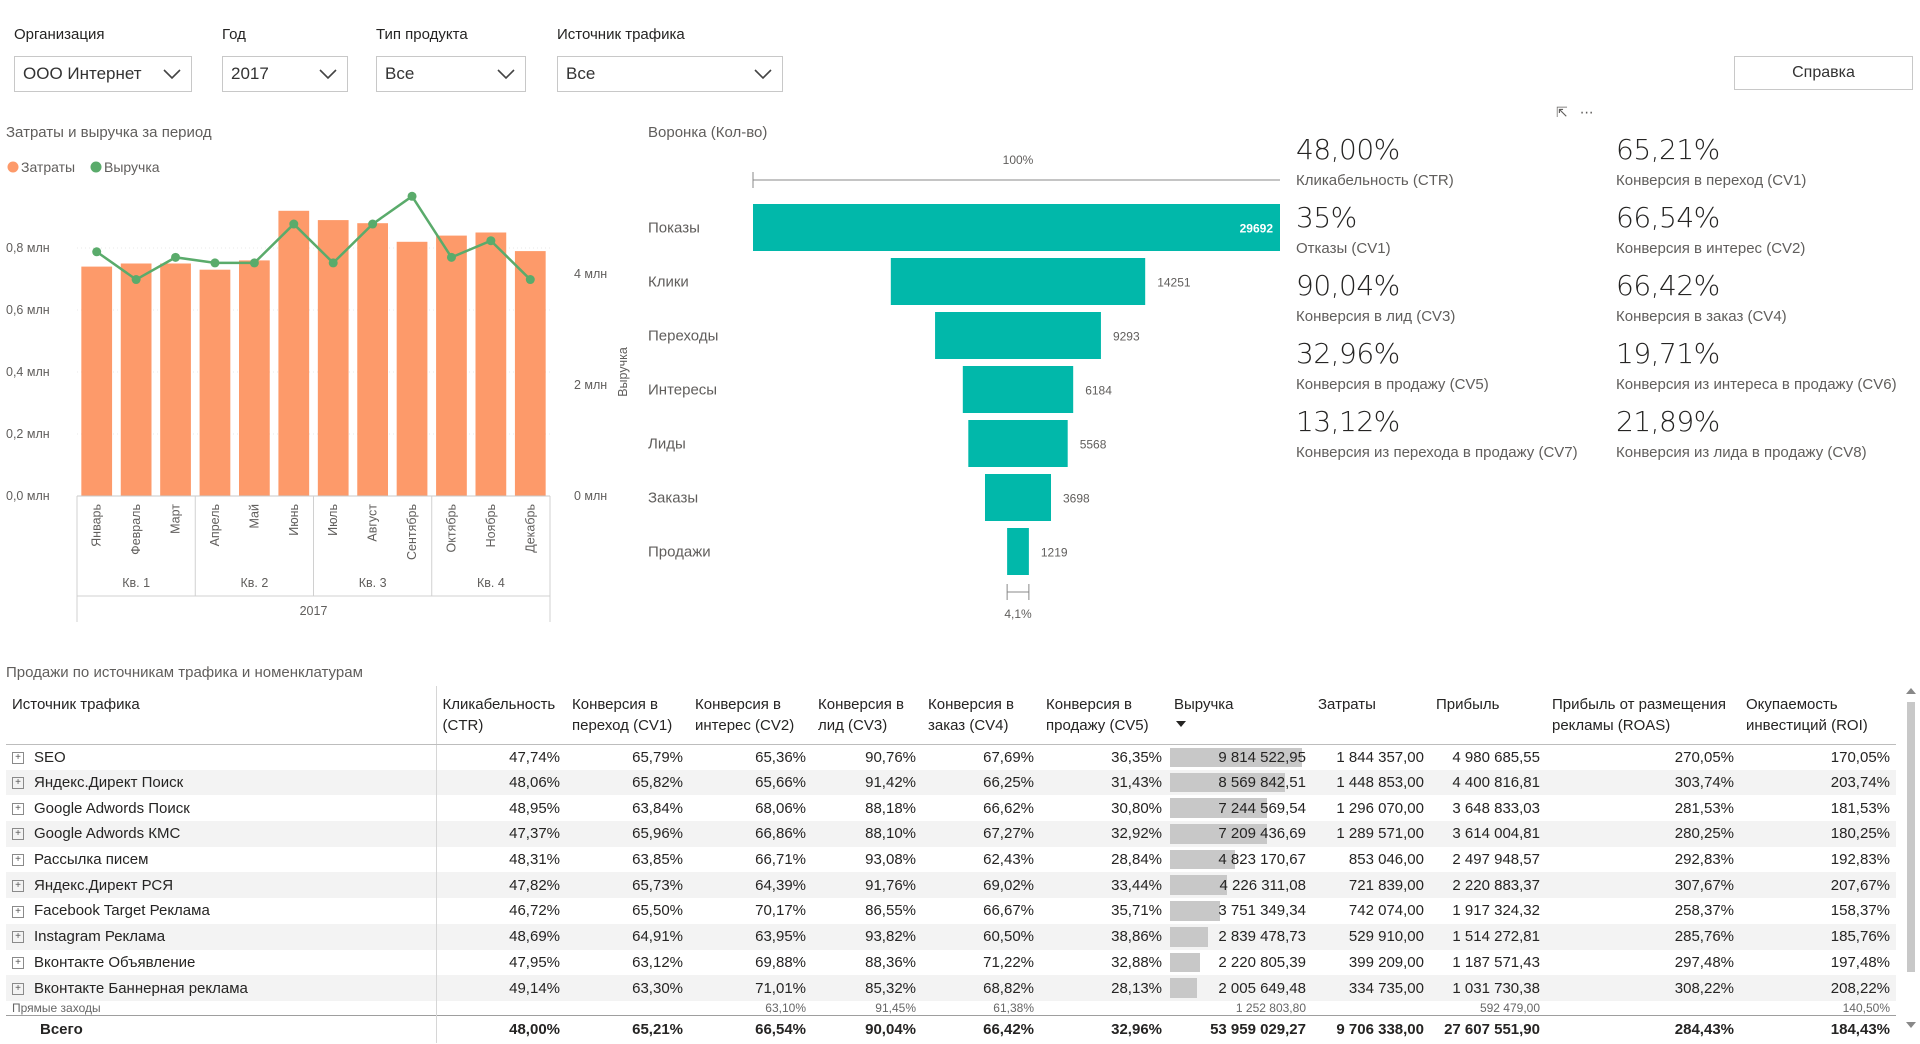 The image size is (1920, 1044). Describe the element at coordinates (1823, 73) in the screenshot. I see `help-button: Справка` at that location.